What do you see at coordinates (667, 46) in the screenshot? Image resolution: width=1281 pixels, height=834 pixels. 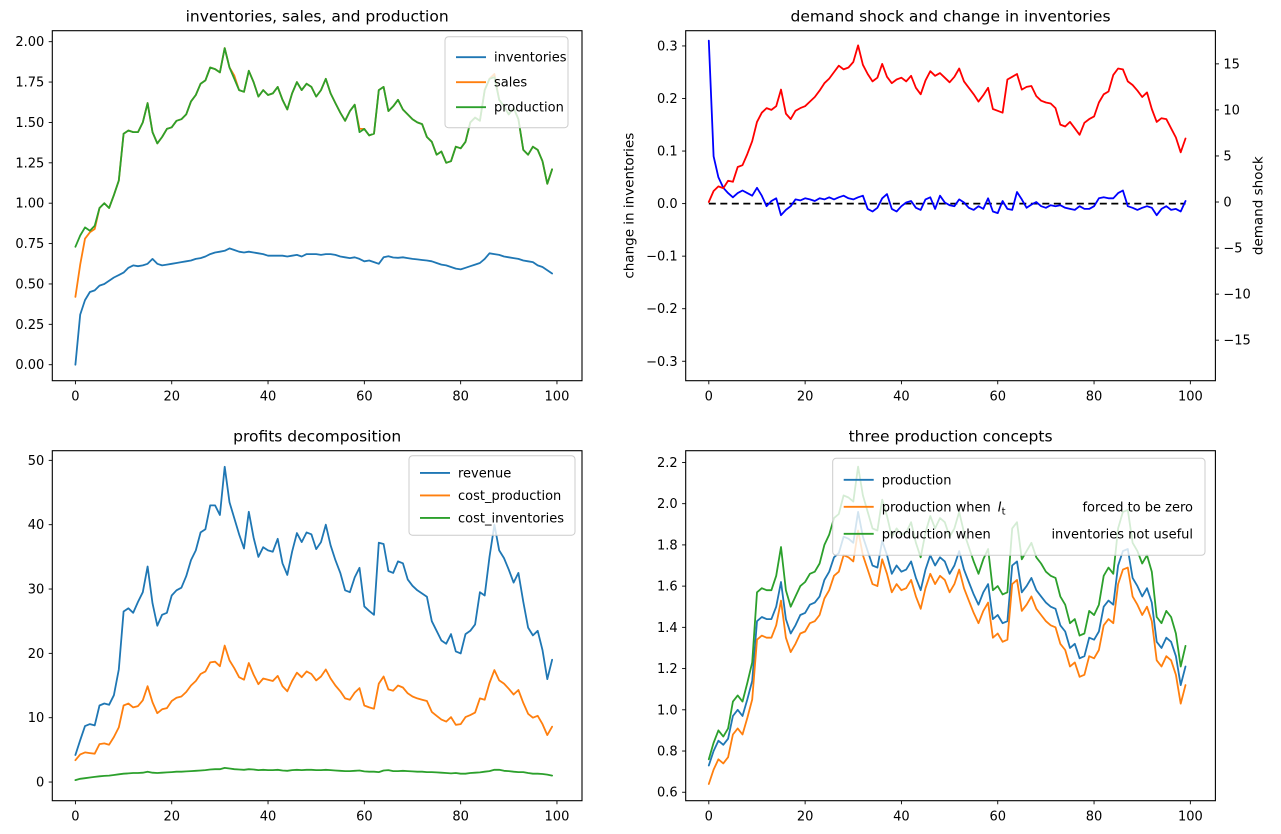 I see `y-tick-label: 0.3` at bounding box center [667, 46].